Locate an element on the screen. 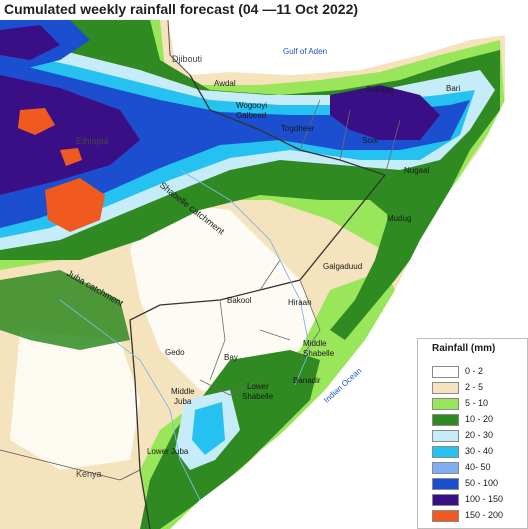 The width and height of the screenshot is (528, 529). label-gedo: Gedo is located at coordinates (175, 352).